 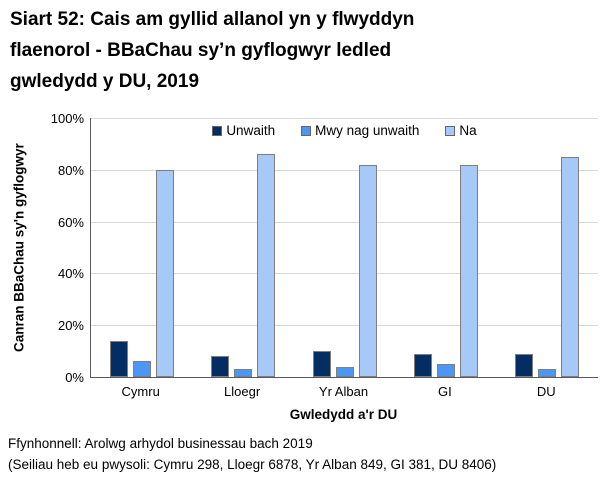 I want to click on y-tick-80: 80%, so click(x=70, y=170).